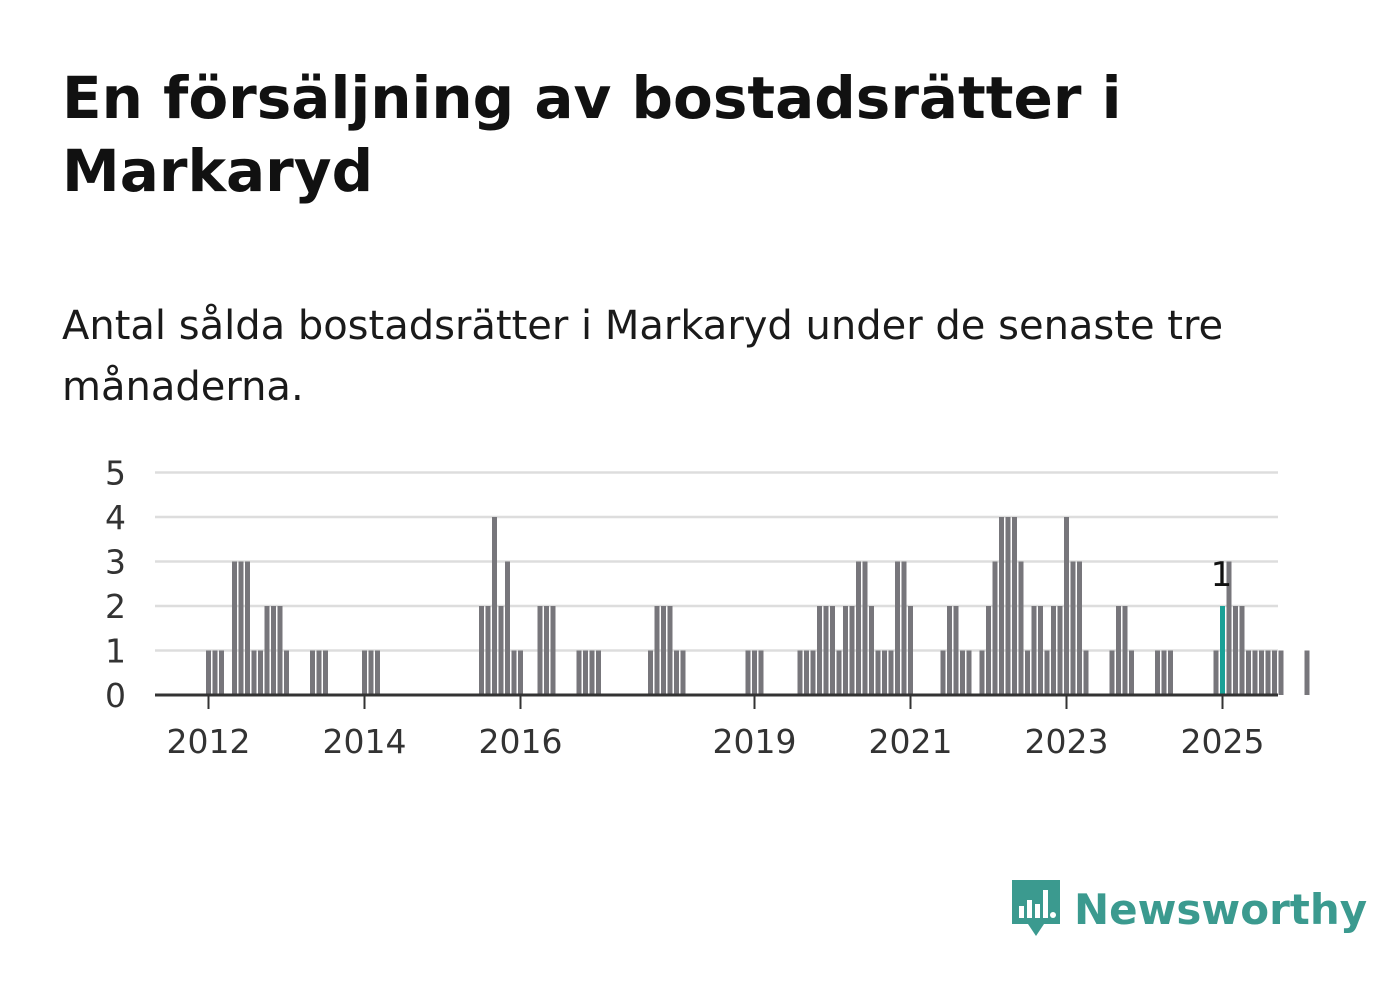  I want to click on bar-highlight, so click(1222, 650).